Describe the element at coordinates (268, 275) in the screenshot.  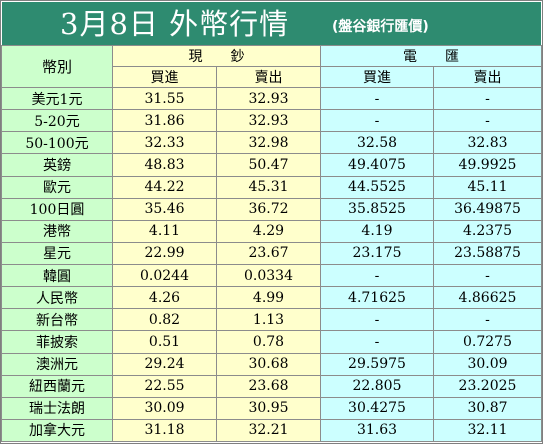
I see `cash-sell-value: 0.0334` at that location.